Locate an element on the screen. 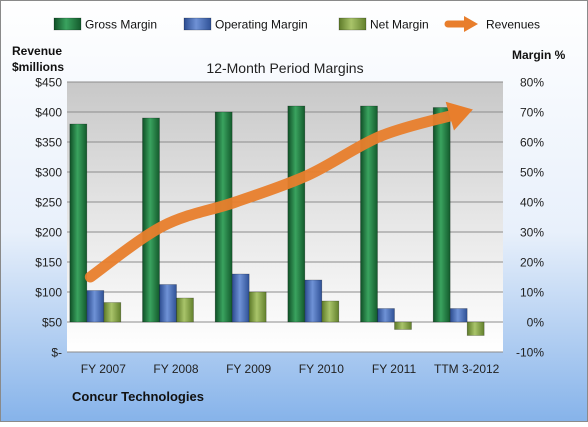 The image size is (588, 427). legend-net-margin-label: Net Margin is located at coordinates (399, 25).